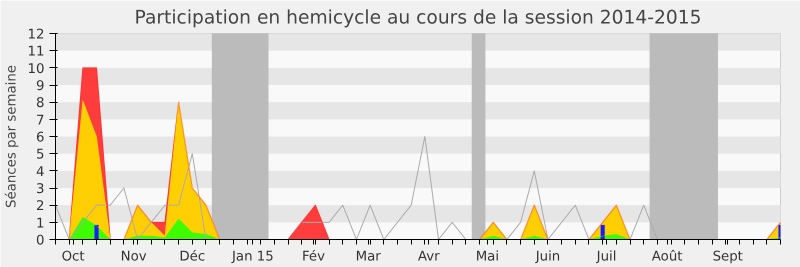  What do you see at coordinates (133, 257) in the screenshot?
I see `x-tick-label: Nov` at bounding box center [133, 257].